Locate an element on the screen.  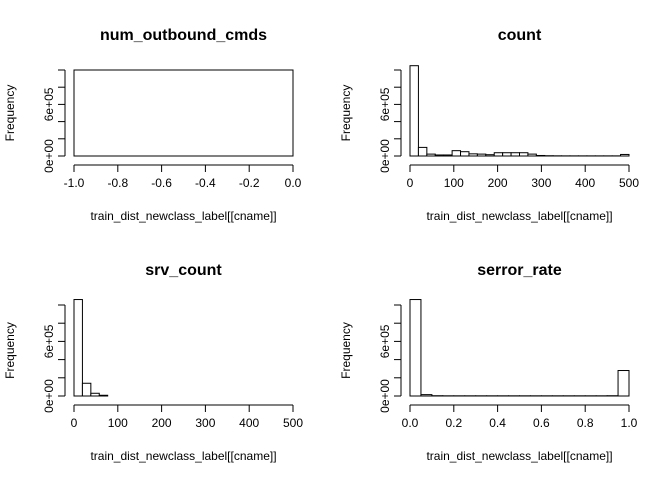
x-tick-label: -1.0 is located at coordinates (74, 183).